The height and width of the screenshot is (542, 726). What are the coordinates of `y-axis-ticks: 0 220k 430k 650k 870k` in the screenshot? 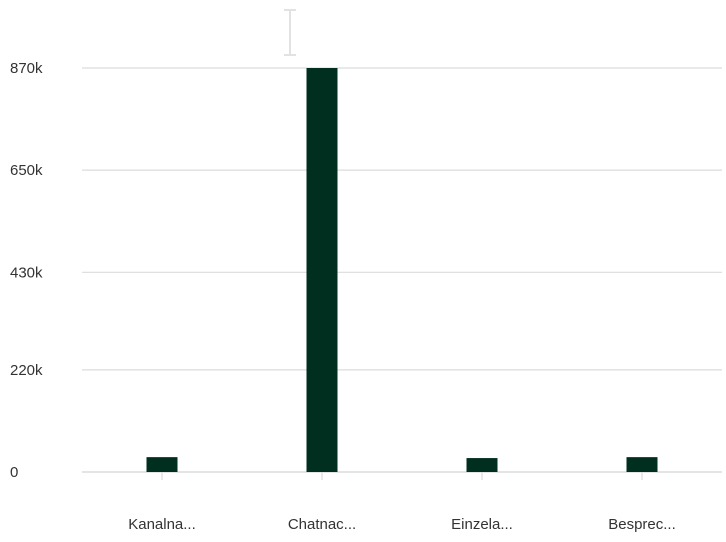 It's located at (26, 270).